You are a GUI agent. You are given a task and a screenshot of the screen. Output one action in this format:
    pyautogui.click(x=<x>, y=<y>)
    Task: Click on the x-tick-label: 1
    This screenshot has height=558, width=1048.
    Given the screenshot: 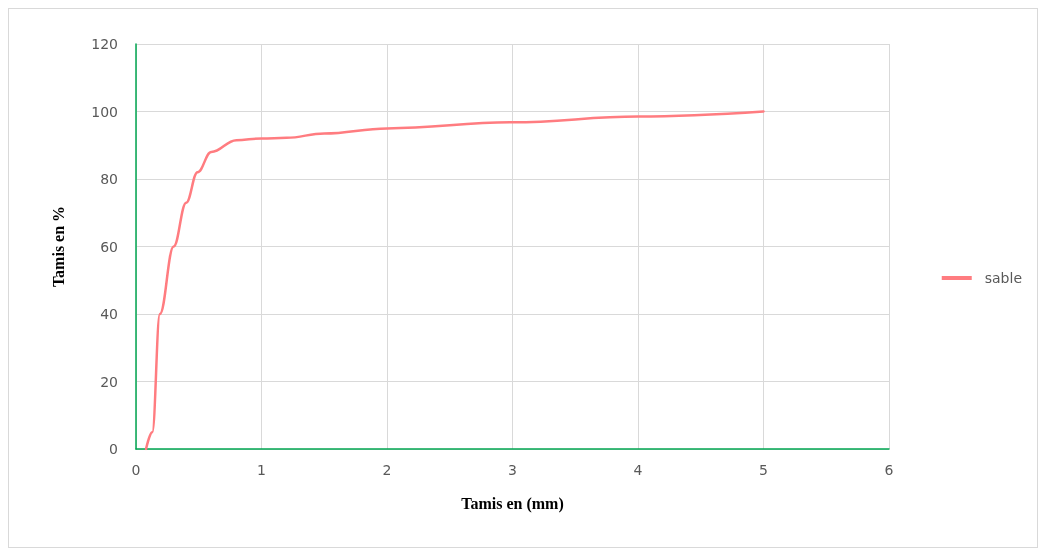 What is the action you would take?
    pyautogui.click(x=261, y=470)
    